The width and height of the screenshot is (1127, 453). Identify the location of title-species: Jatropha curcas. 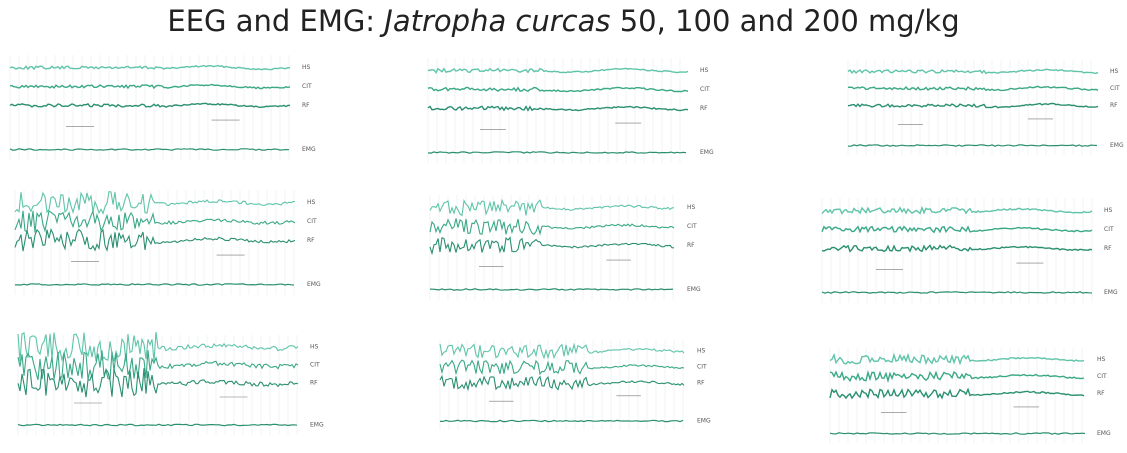
(497, 21).